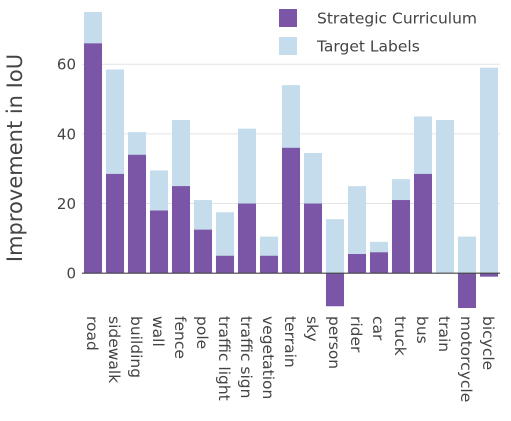 The height and width of the screenshot is (421, 511). I want to click on bar-target-labels-train, so click(445, 196).